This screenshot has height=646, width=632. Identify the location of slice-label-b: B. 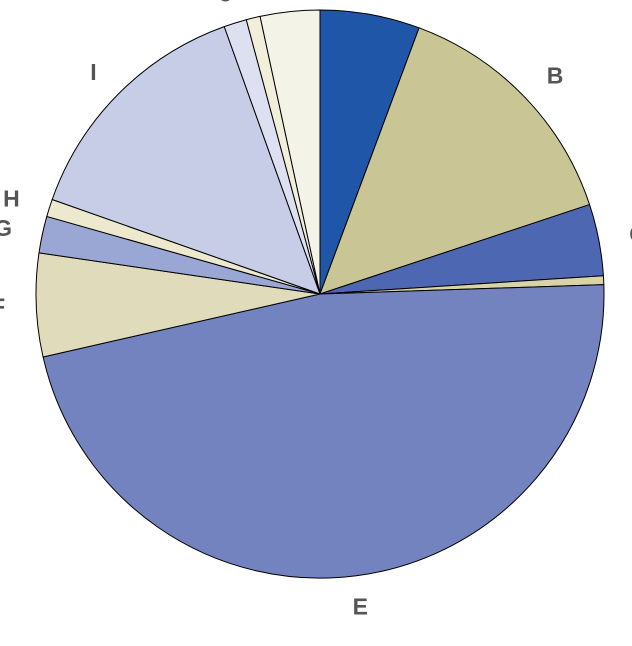
(555, 75).